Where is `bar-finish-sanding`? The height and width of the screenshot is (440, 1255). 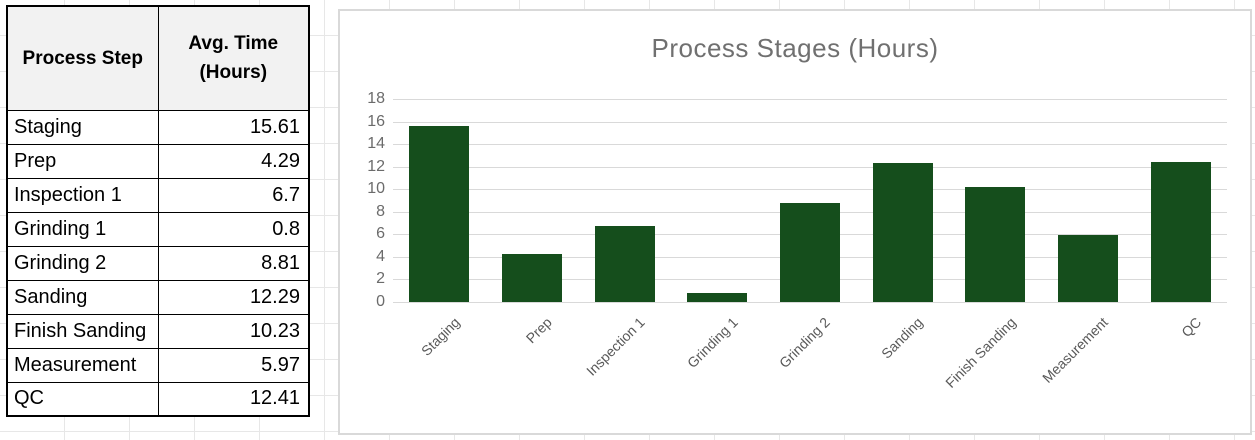
bar-finish-sanding is located at coordinates (995, 244).